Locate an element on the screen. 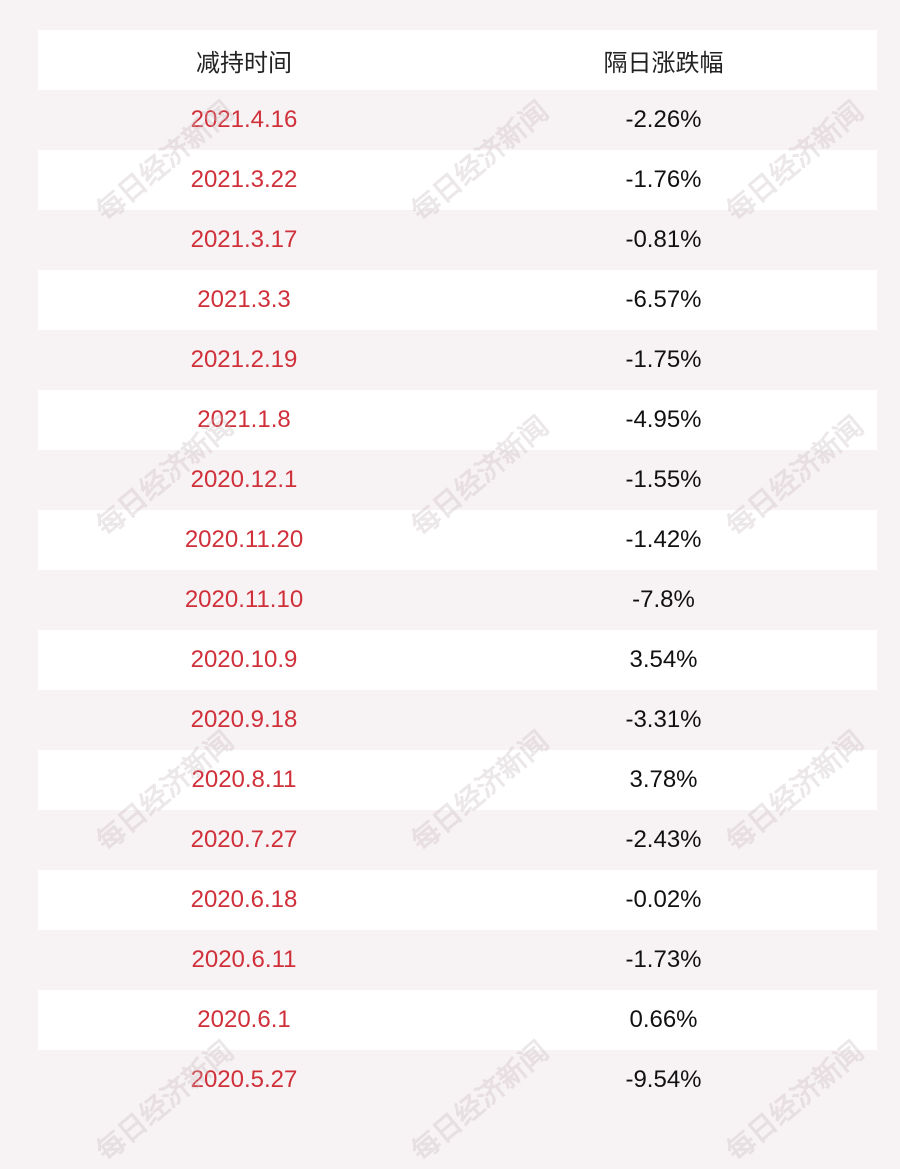  table-row: 2021.4.16 -2.26% is located at coordinates (457, 120).